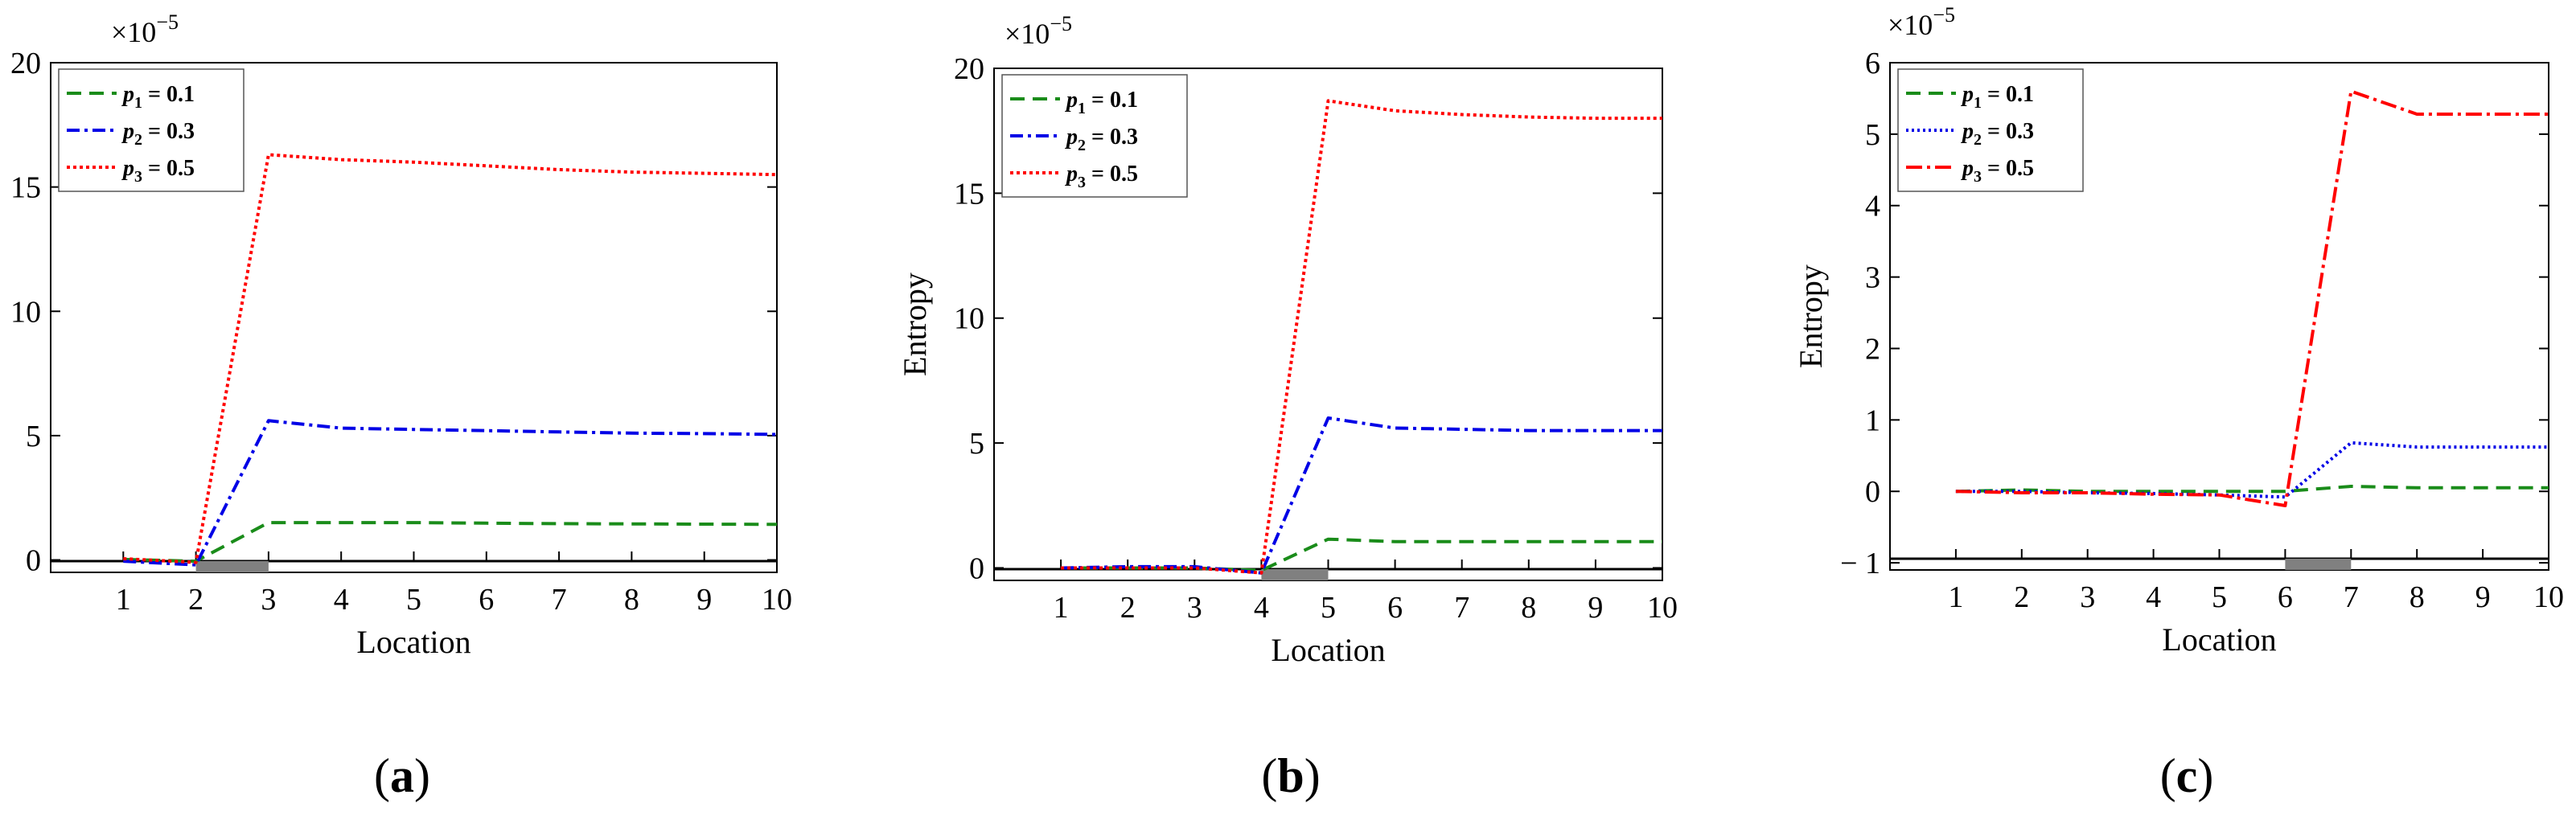 Image resolution: width=2576 pixels, height=828 pixels. What do you see at coordinates (1461, 608) in the screenshot?
I see `x-tick-label: 7` at bounding box center [1461, 608].